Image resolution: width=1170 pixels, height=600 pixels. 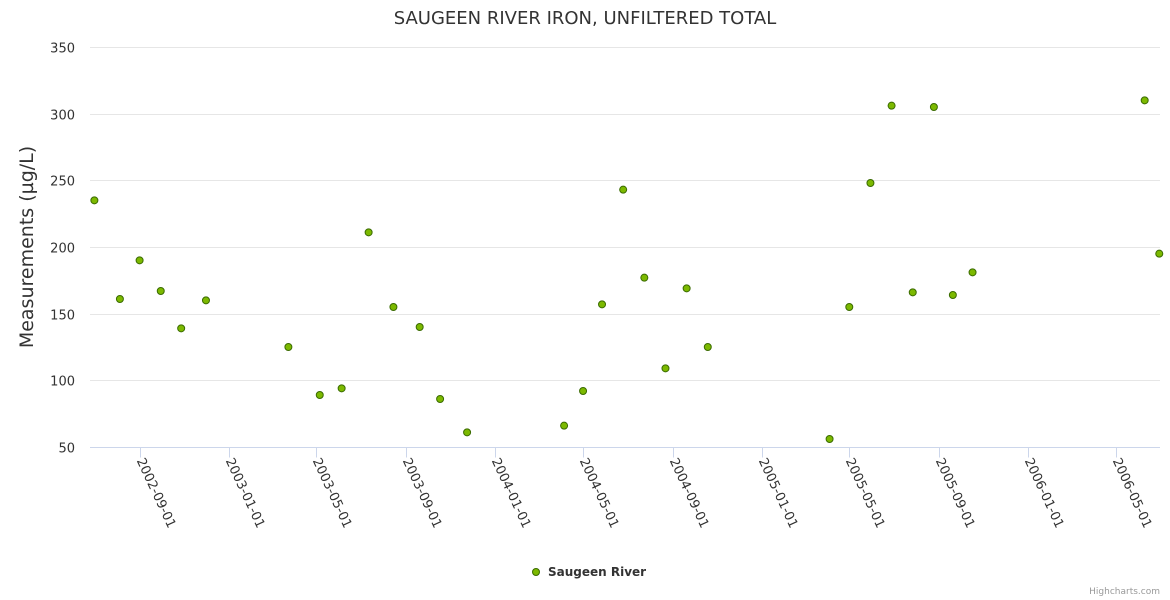 I want to click on credits-link: Highcharts.com, so click(x=1124, y=592).